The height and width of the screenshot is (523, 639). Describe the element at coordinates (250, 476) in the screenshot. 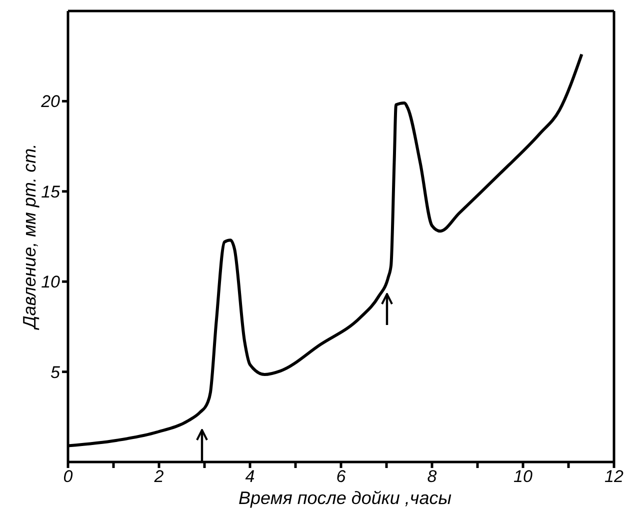

I see `x-tick-label: 4` at that location.